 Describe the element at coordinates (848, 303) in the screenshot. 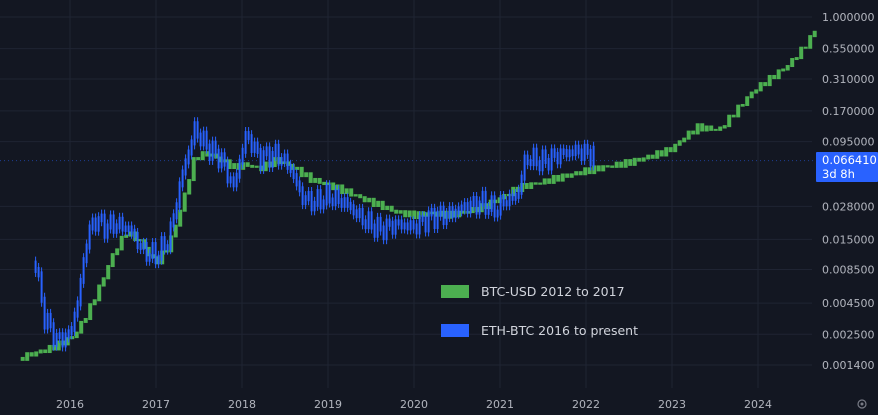

I see `y-tick-label: 0.004500` at that location.